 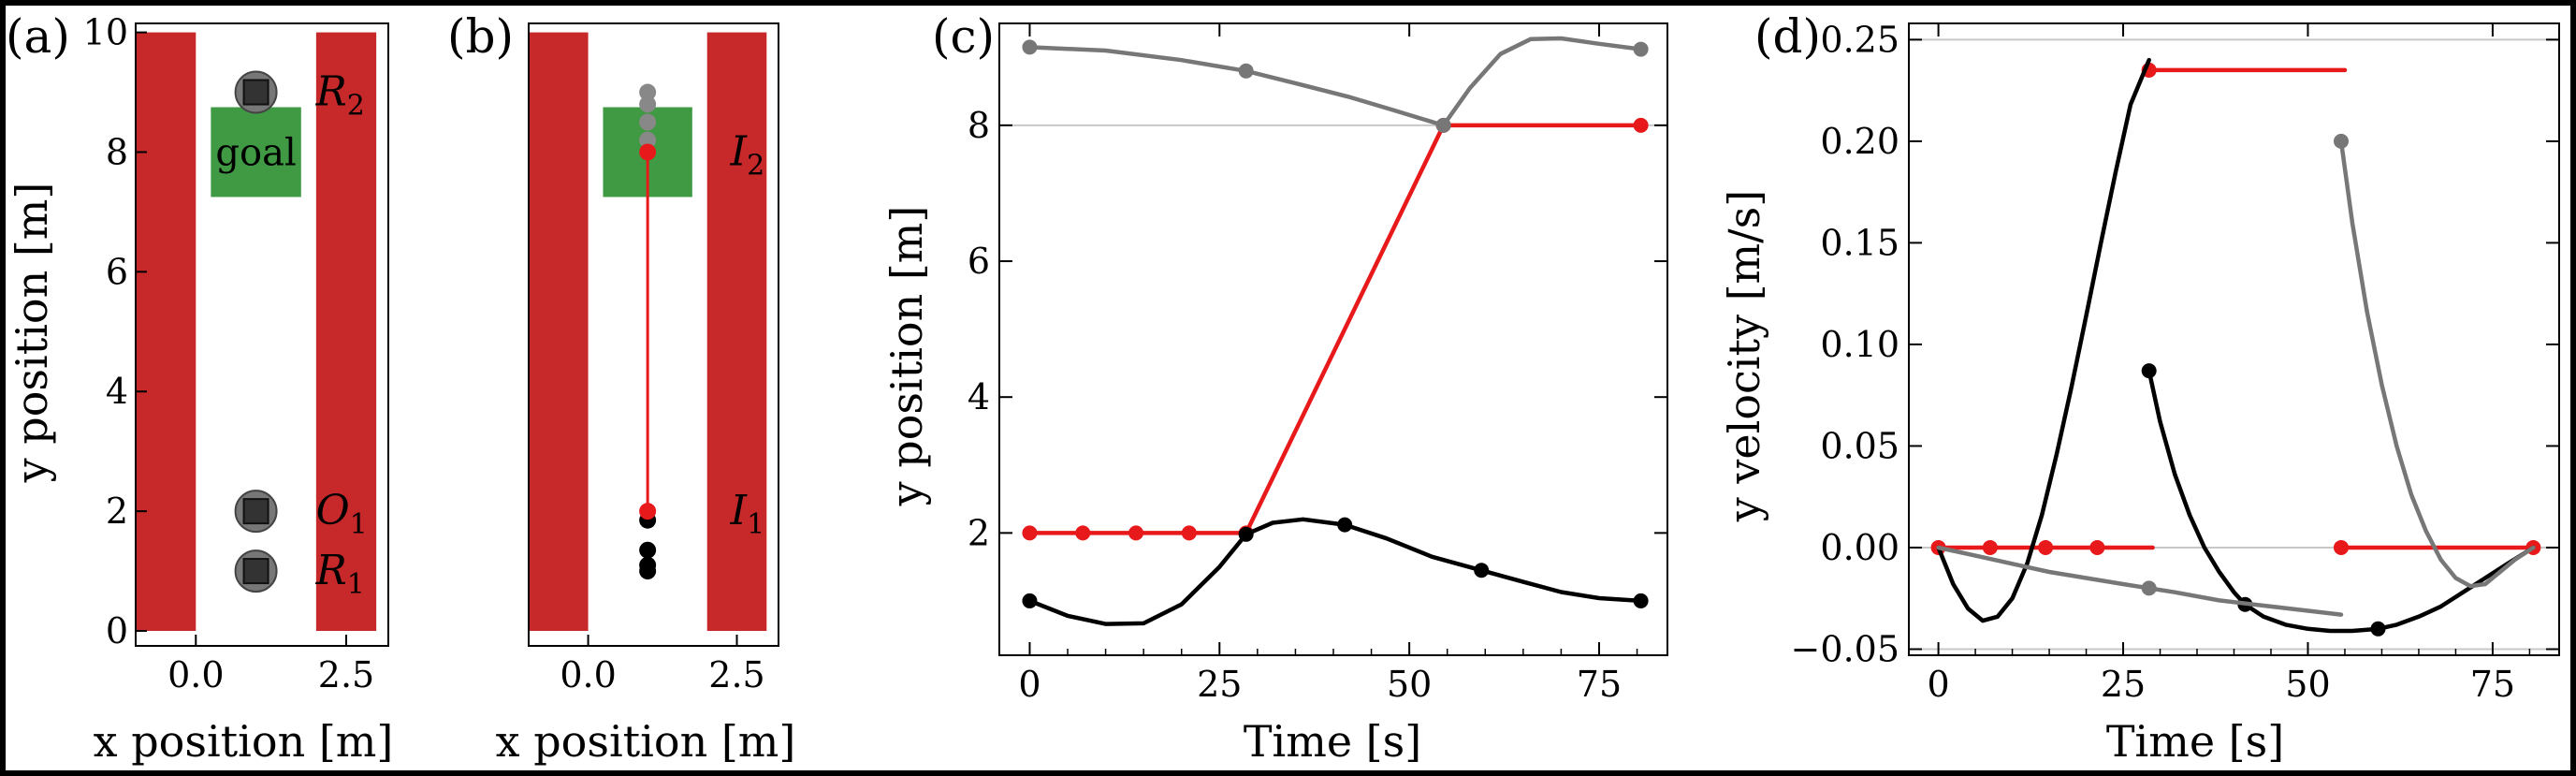 What do you see at coordinates (1219, 684) in the screenshot?
I see `panel-c-xtick-label-1: 25` at bounding box center [1219, 684].